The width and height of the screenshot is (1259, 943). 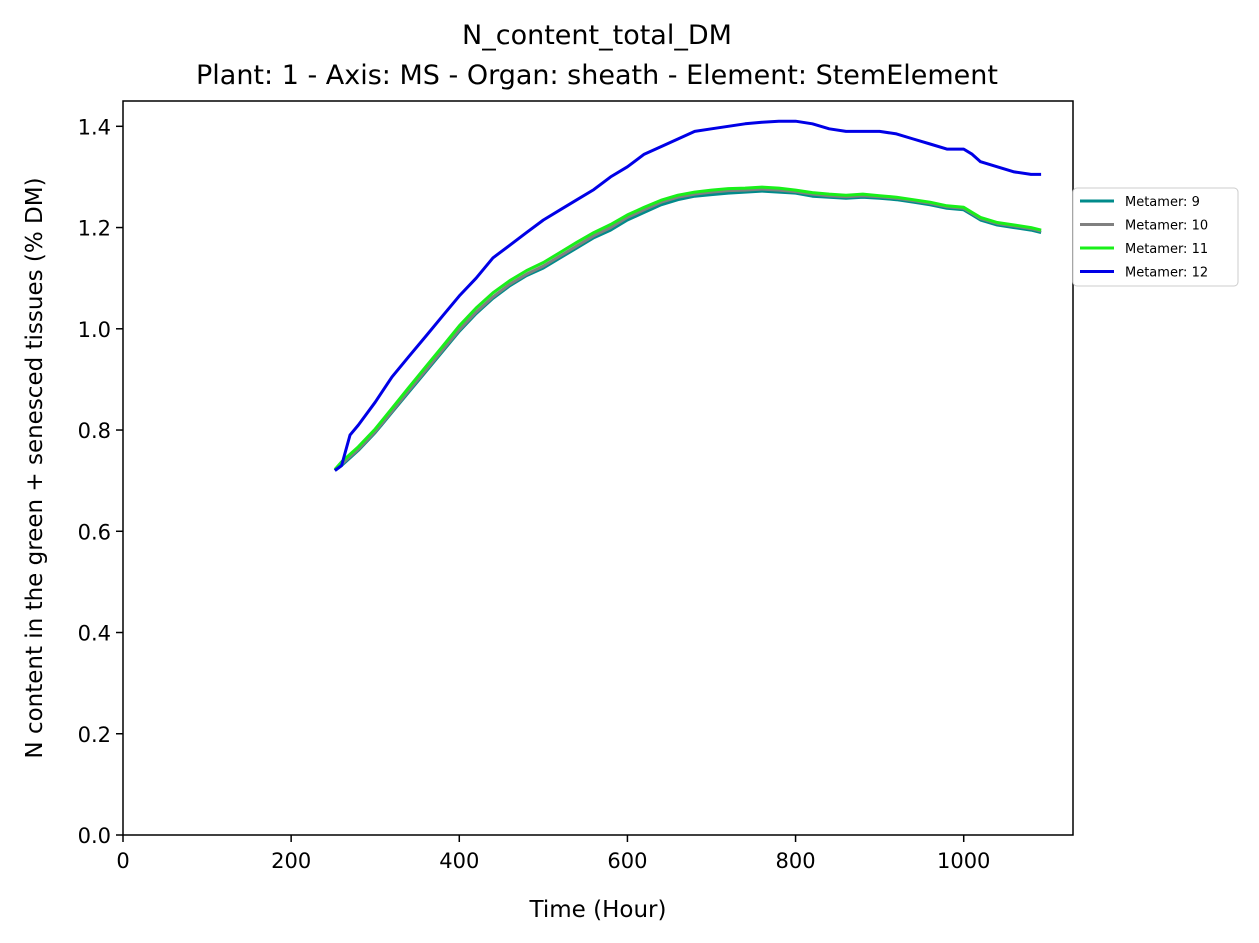 What do you see at coordinates (94, 431) in the screenshot?
I see `y-tick-label: 0.8` at bounding box center [94, 431].